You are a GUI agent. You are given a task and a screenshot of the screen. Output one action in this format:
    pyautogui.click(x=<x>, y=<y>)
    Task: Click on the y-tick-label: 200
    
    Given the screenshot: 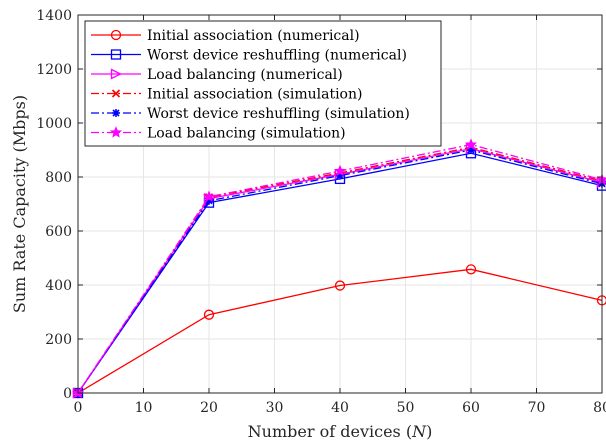 What is the action you would take?
    pyautogui.click(x=58, y=340)
    